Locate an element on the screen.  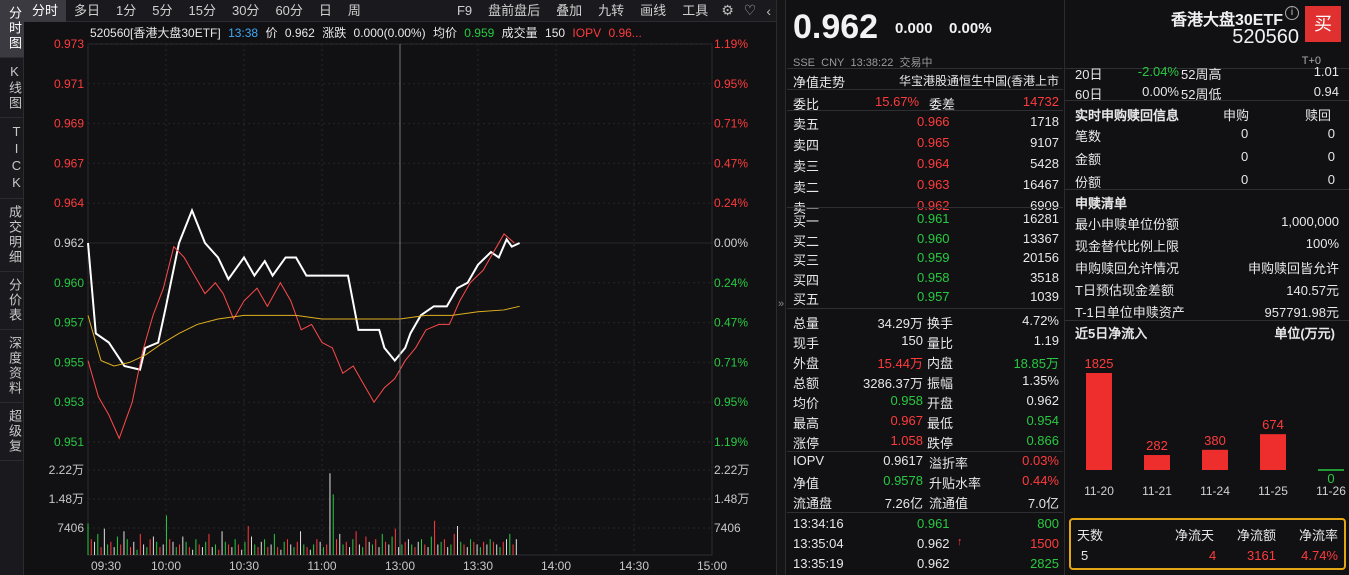
sub-a: 0 is located at coordinates (1245, 156).